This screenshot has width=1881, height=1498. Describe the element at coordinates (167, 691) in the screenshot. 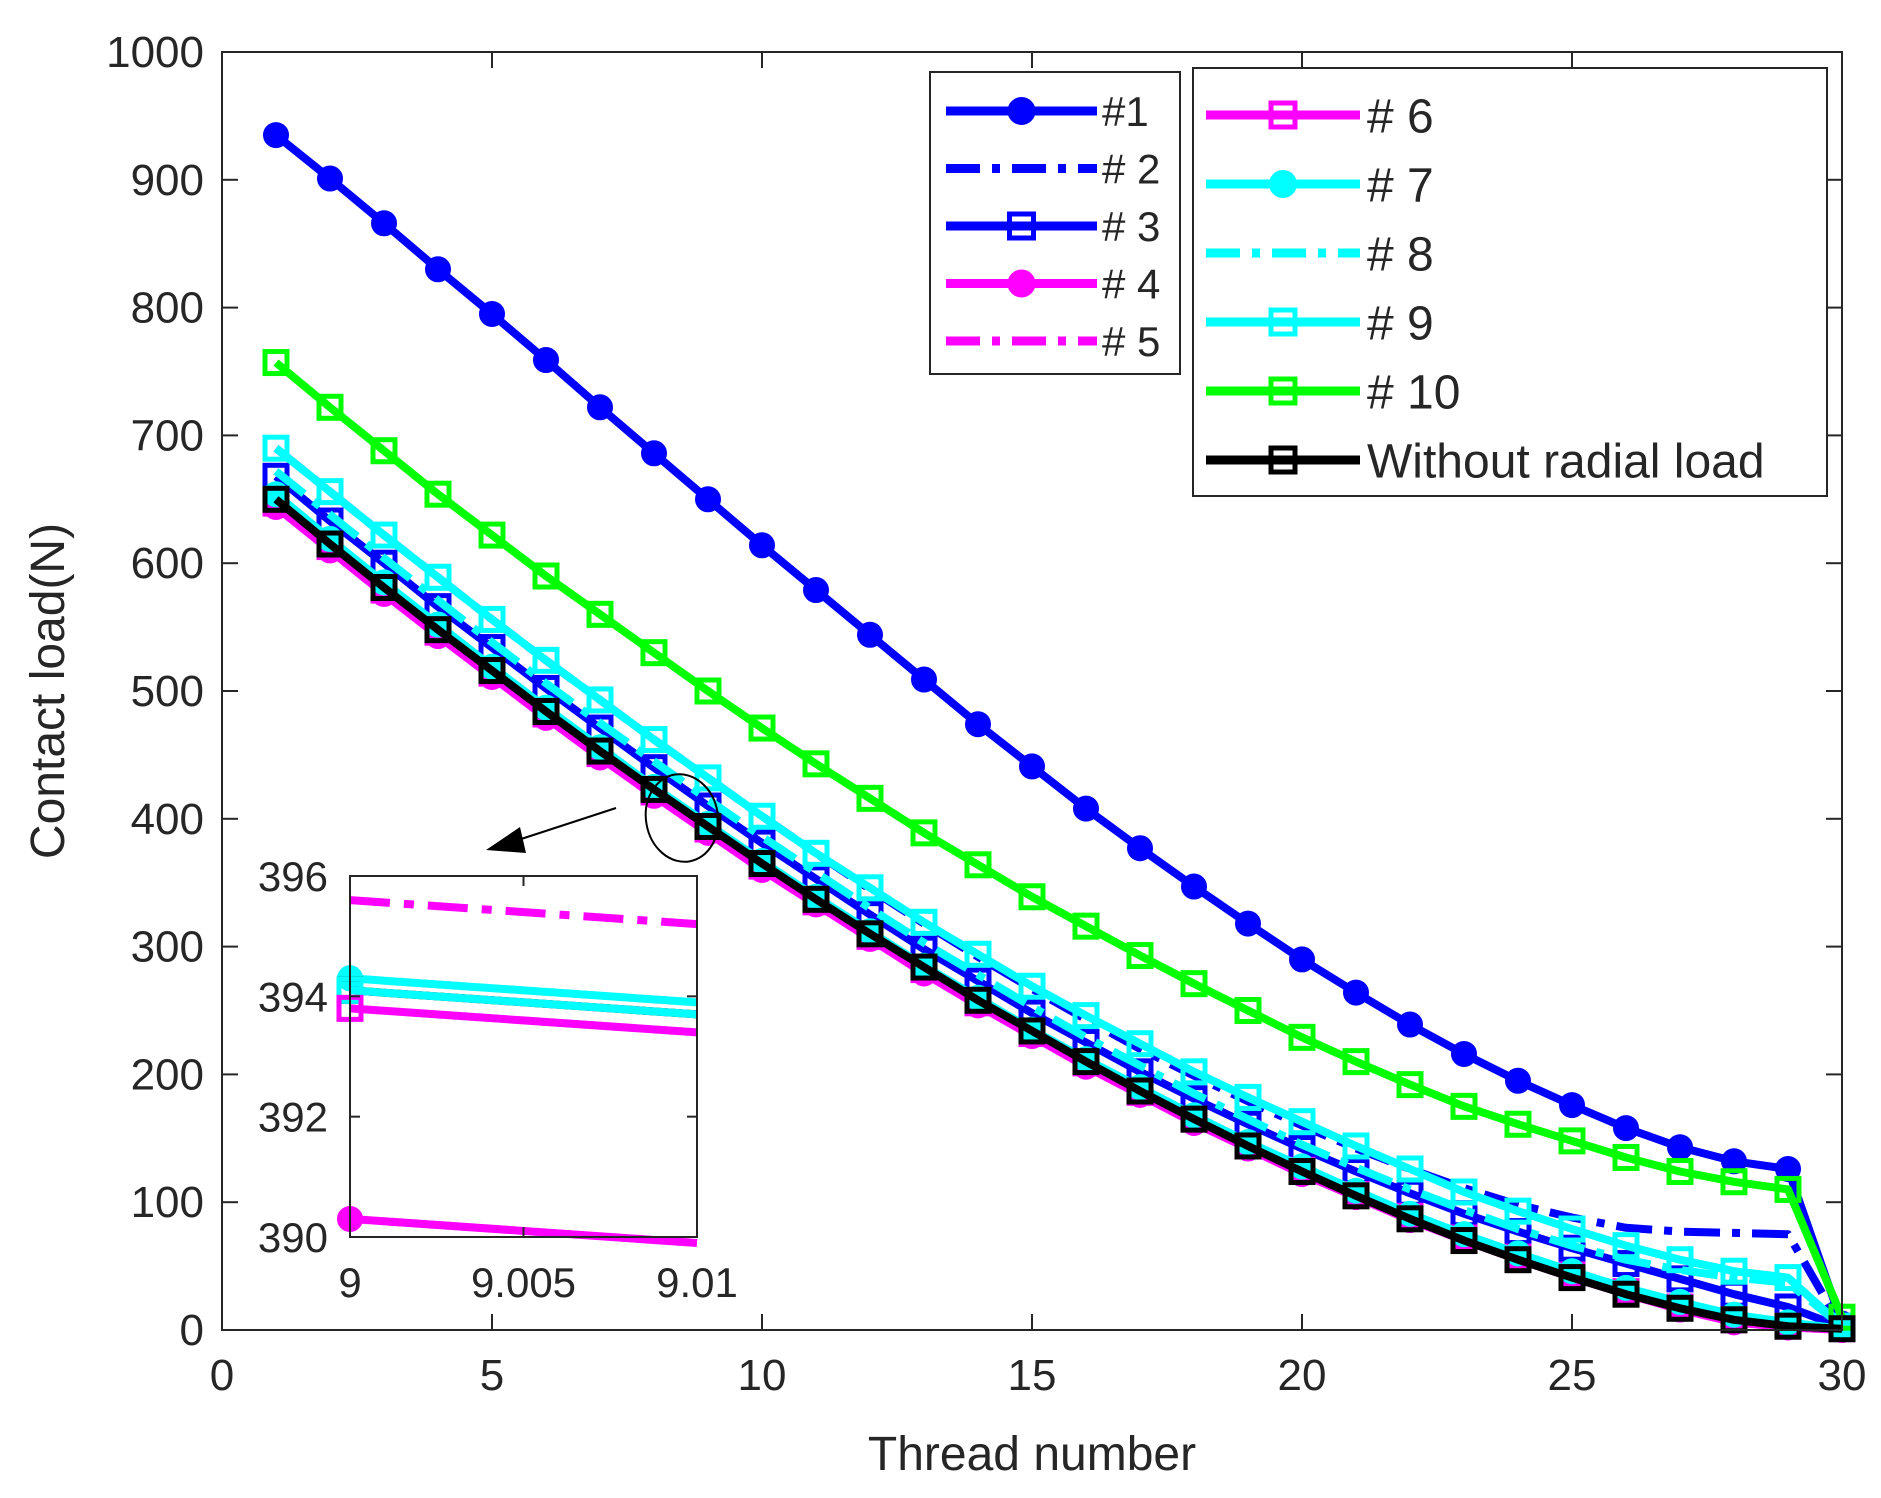

I see `y-tick-label: 500` at that location.